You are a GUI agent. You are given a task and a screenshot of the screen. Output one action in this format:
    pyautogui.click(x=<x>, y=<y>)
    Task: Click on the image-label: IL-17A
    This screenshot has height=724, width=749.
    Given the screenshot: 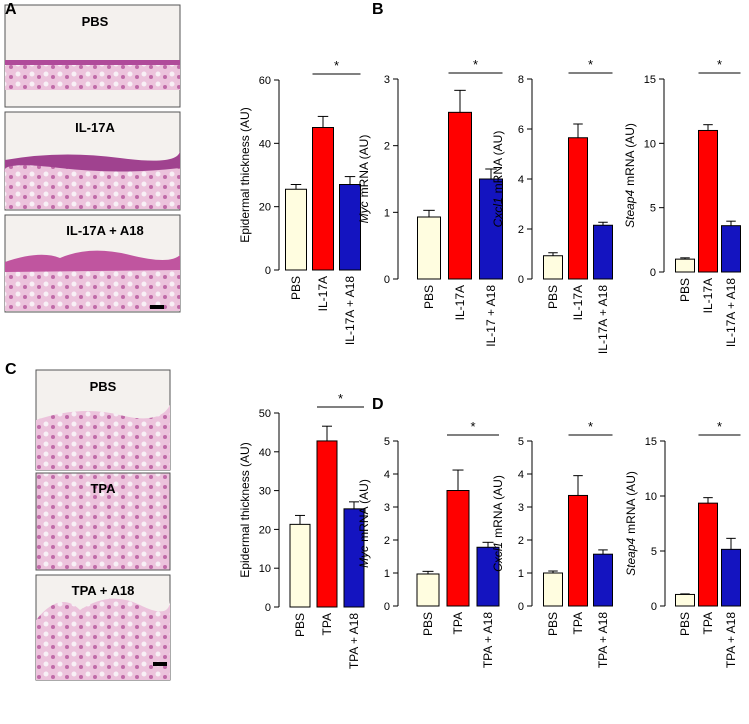 What is the action you would take?
    pyautogui.click(x=95, y=127)
    